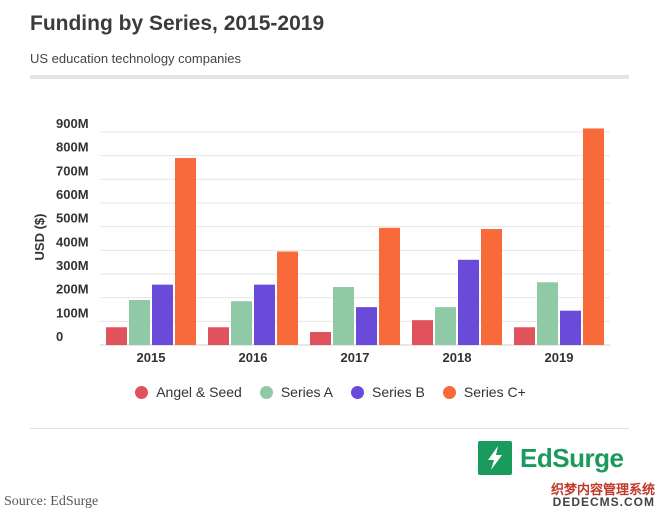 This screenshot has width=661, height=513. What do you see at coordinates (468, 302) in the screenshot?
I see `bar-series-b-2018` at bounding box center [468, 302].